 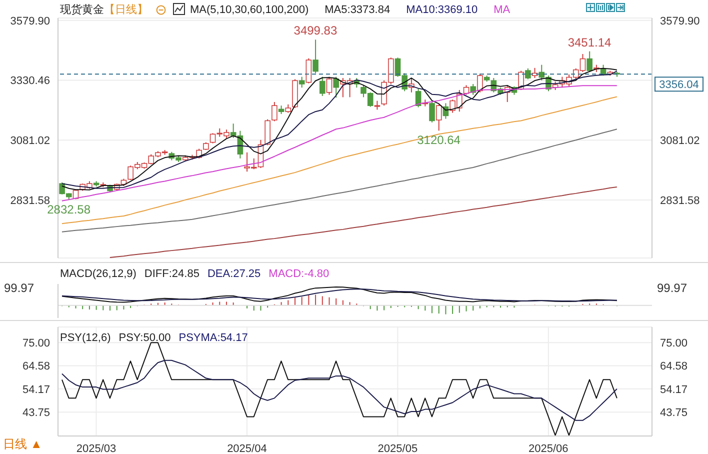 What do you see at coordinates (36, 412) in the screenshot?
I see `y-tick-label: 43.75` at bounding box center [36, 412].